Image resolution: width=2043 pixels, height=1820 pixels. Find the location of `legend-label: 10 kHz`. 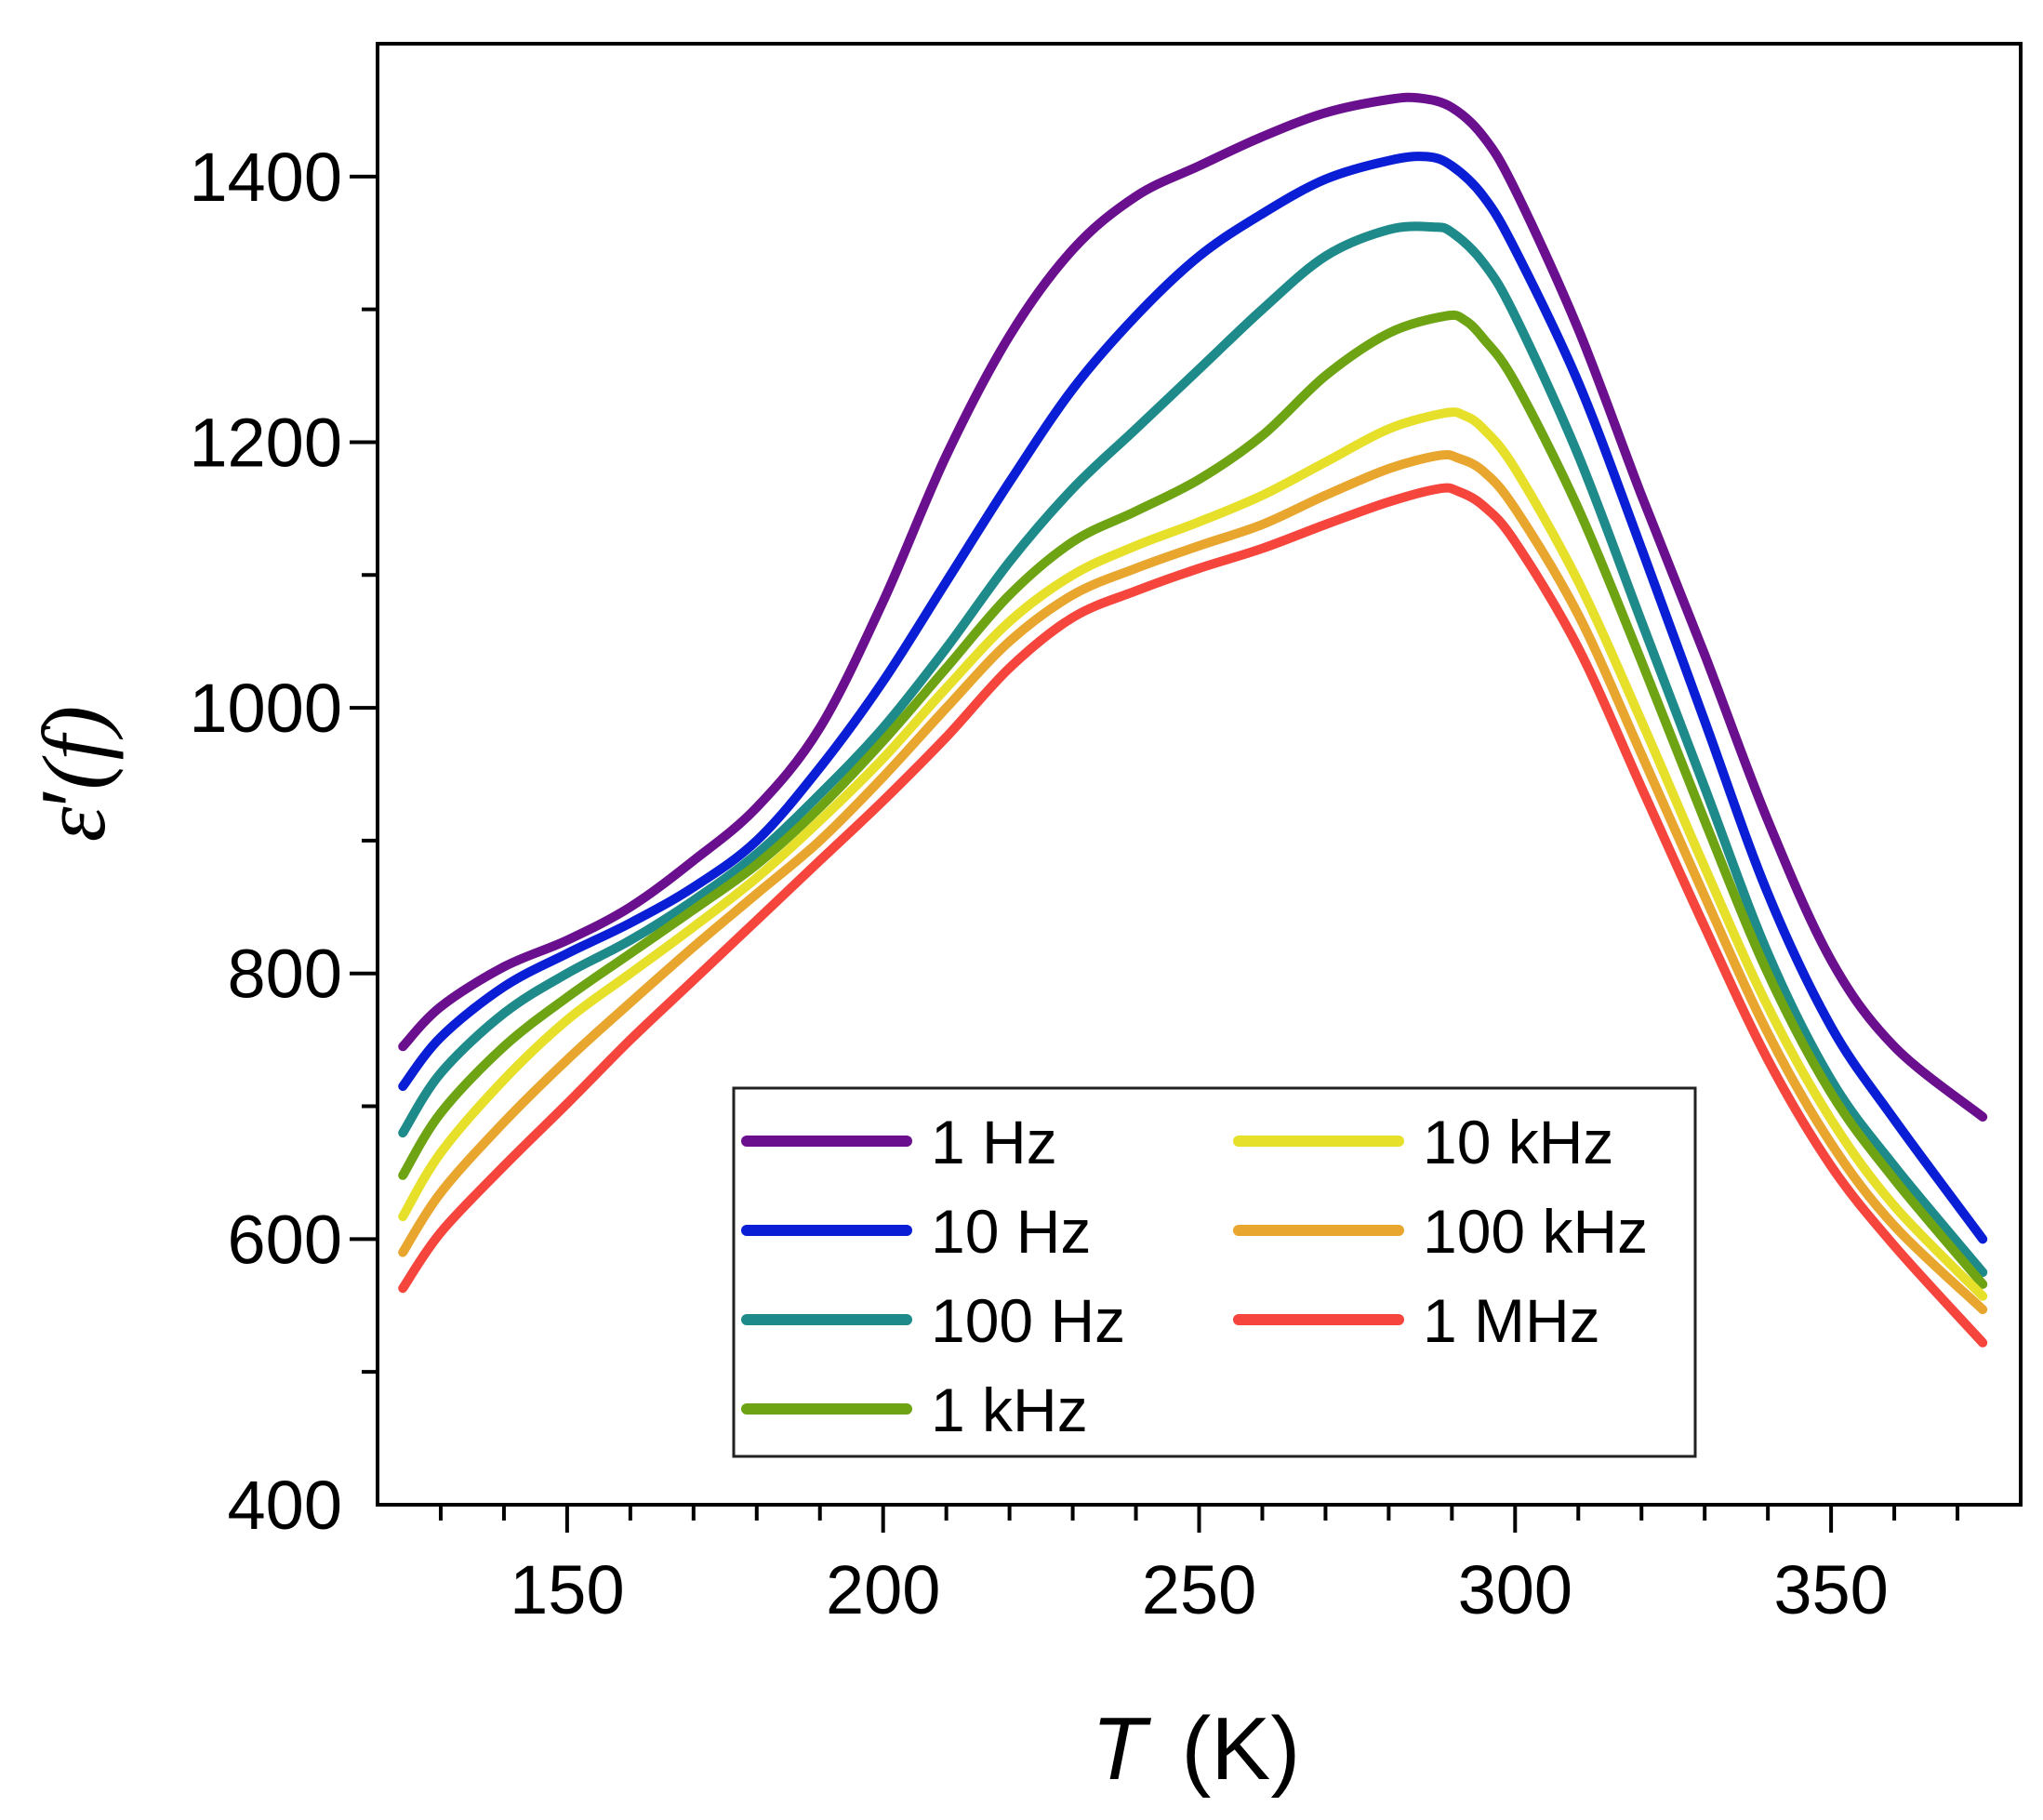

legend-label: 10 kHz is located at coordinates (1518, 1142).